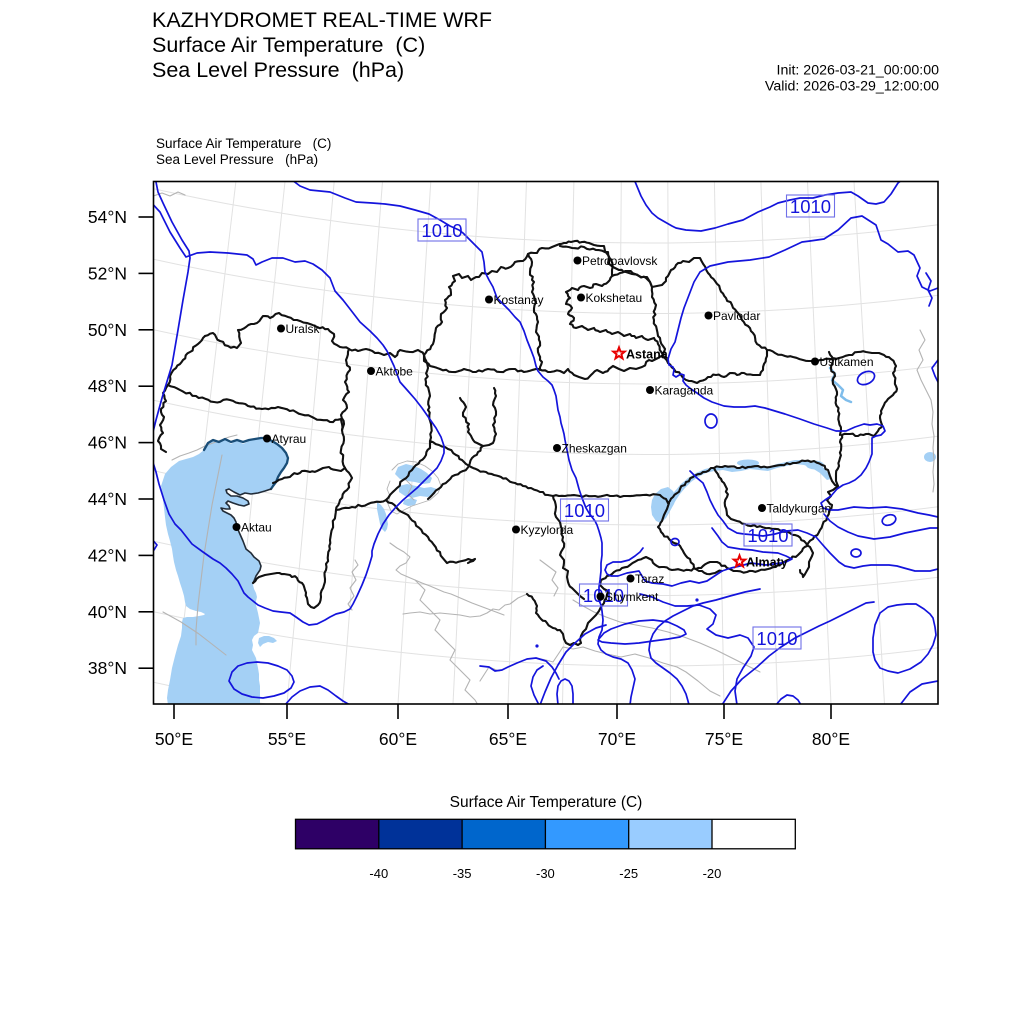 This screenshot has height=1024, width=1024. Describe the element at coordinates (395, 372) in the screenshot. I see `svg-text: Aktobe` at that location.